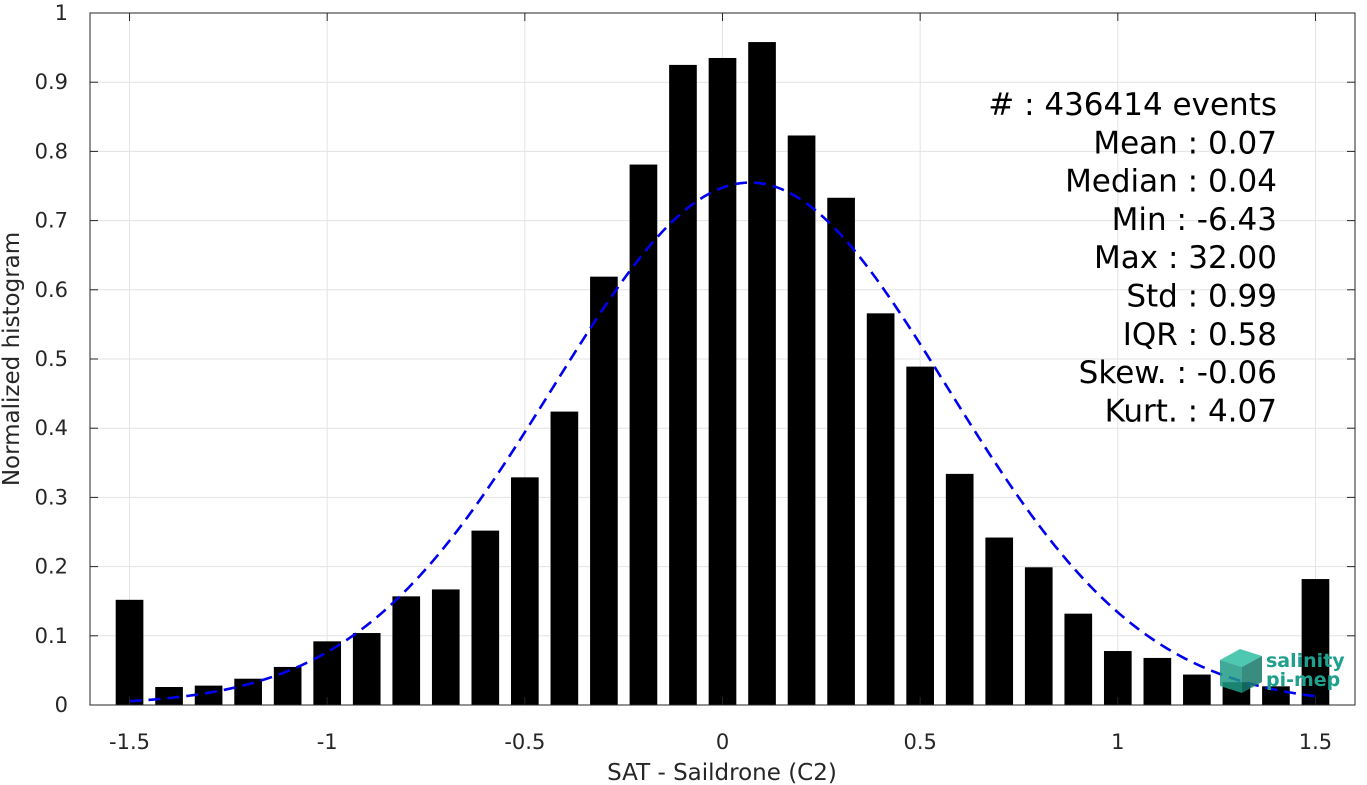  I want to click on x-tick-label: 0, so click(722, 742).